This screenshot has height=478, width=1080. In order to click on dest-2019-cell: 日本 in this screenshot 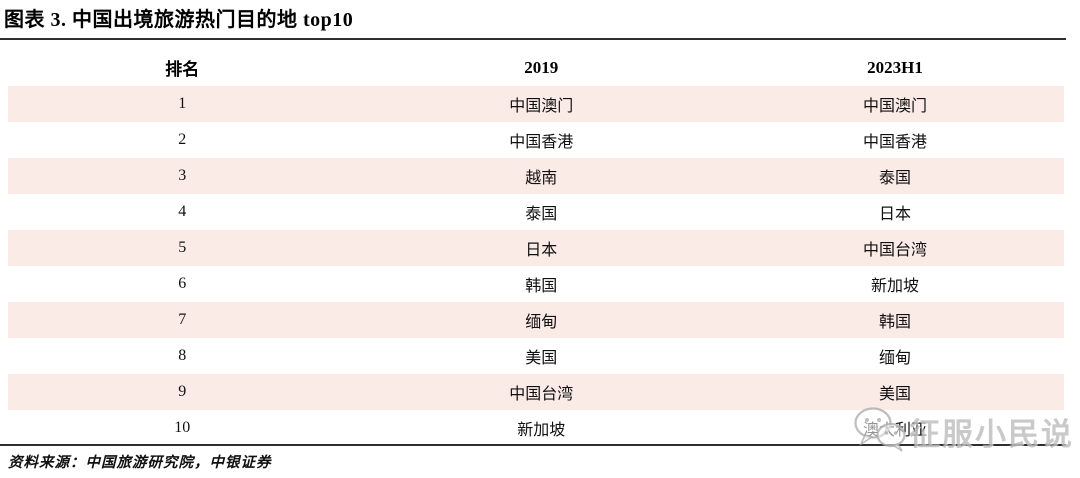, I will do `click(541, 248)`.